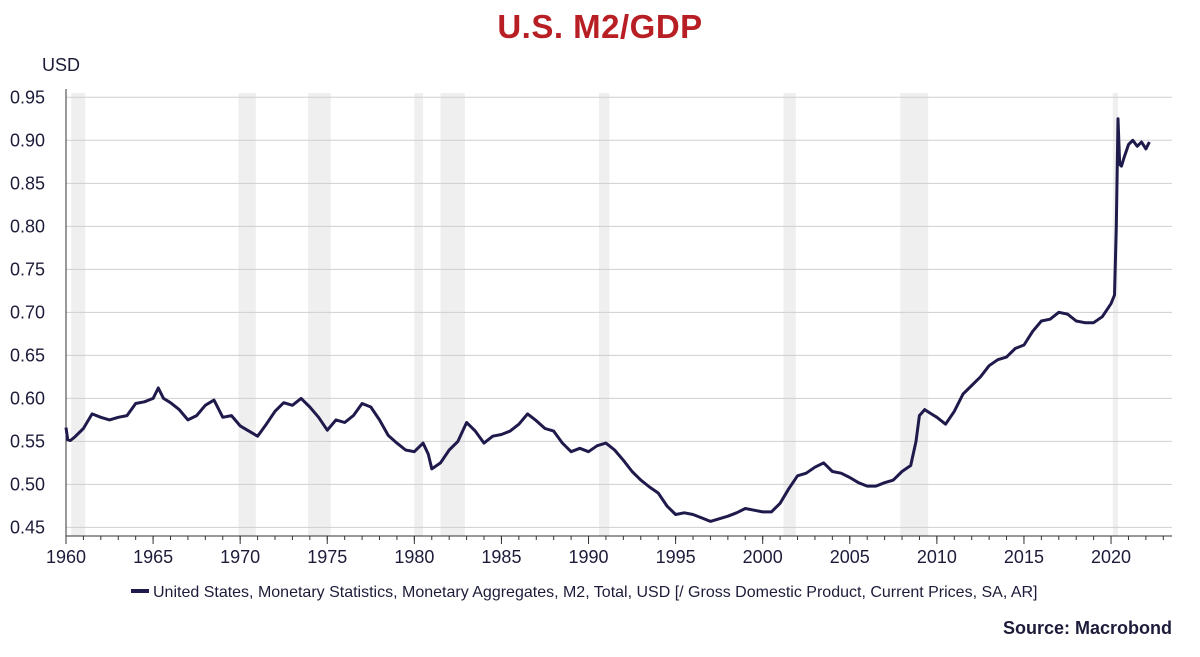 The height and width of the screenshot is (657, 1200). Describe the element at coordinates (414, 557) in the screenshot. I see `x-tick-label: 1980` at that location.